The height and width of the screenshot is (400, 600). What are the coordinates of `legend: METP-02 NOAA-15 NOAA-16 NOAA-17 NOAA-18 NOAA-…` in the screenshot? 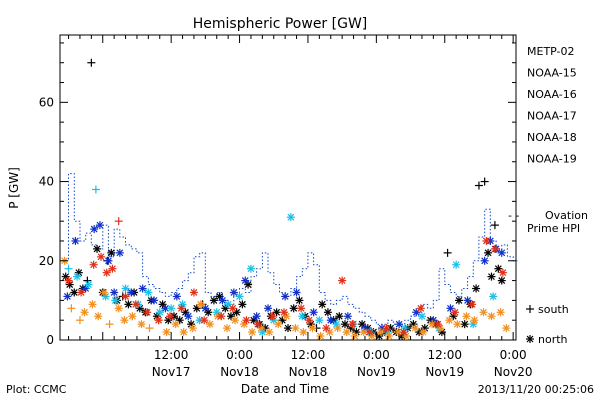 It's located at (552, 105).